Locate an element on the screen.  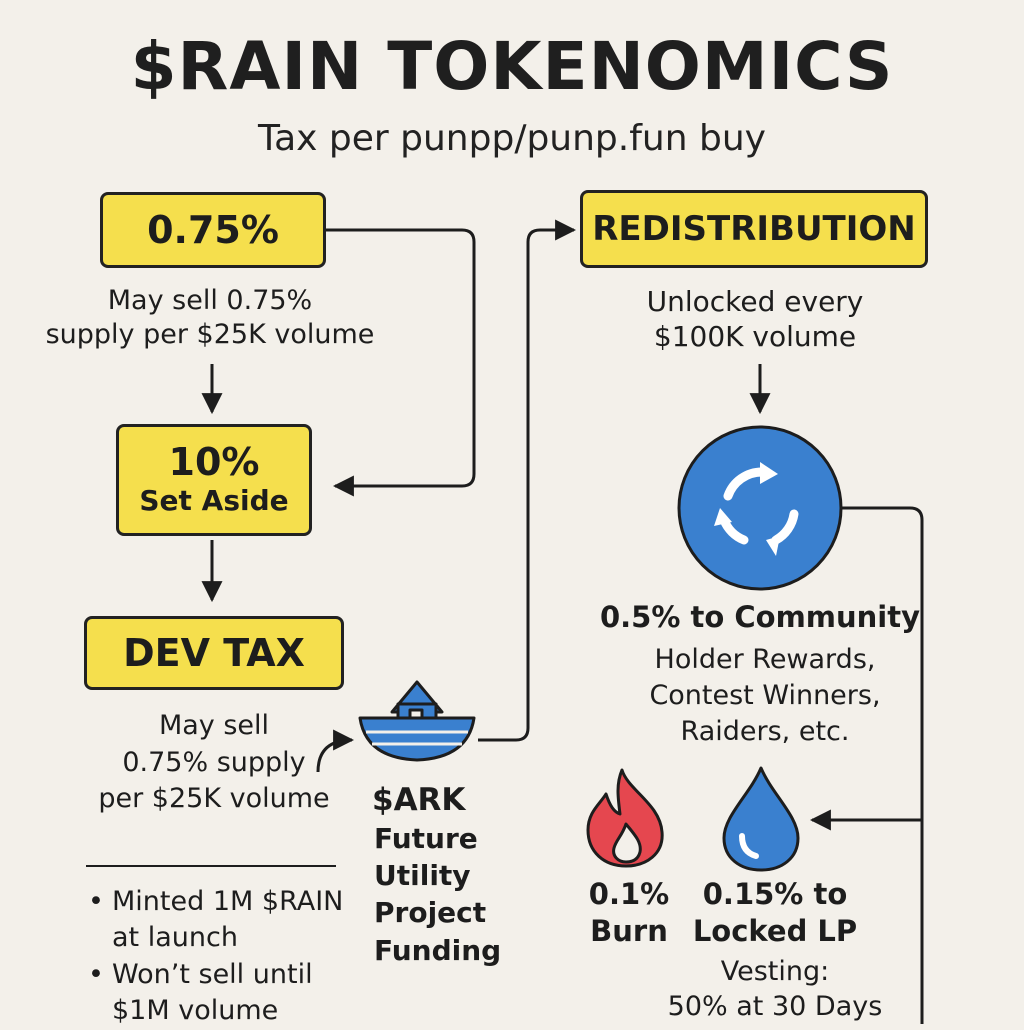
unlock-desc-line: Unlocked every is located at coordinates (755, 301).